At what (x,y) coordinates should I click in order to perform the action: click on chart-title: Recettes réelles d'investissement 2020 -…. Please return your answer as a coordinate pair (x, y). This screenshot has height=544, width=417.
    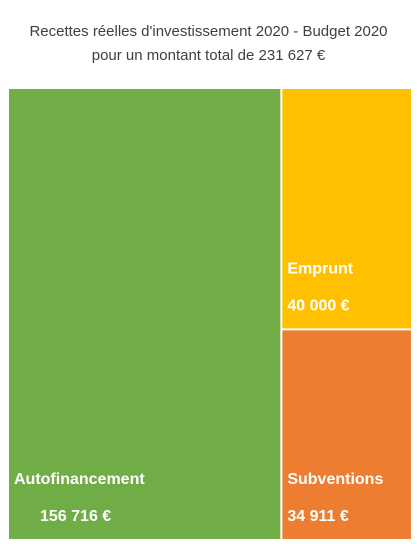
    Looking at the image, I should click on (208, 43).